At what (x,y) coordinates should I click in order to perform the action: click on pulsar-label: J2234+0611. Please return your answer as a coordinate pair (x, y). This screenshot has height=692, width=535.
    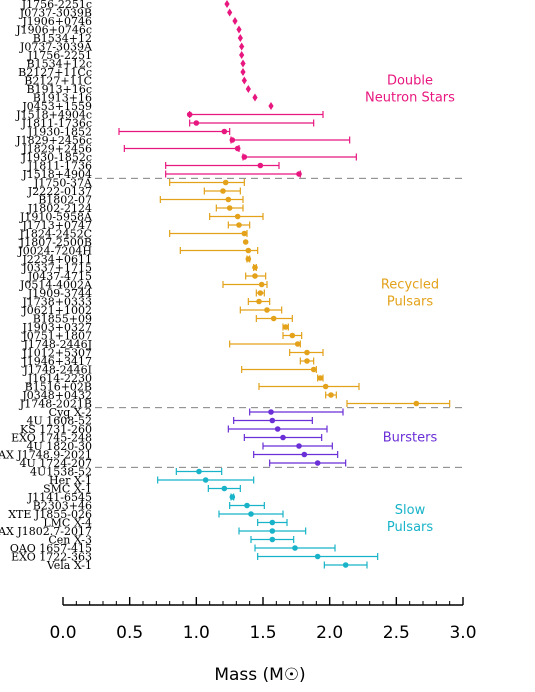
    Looking at the image, I should click on (56, 259).